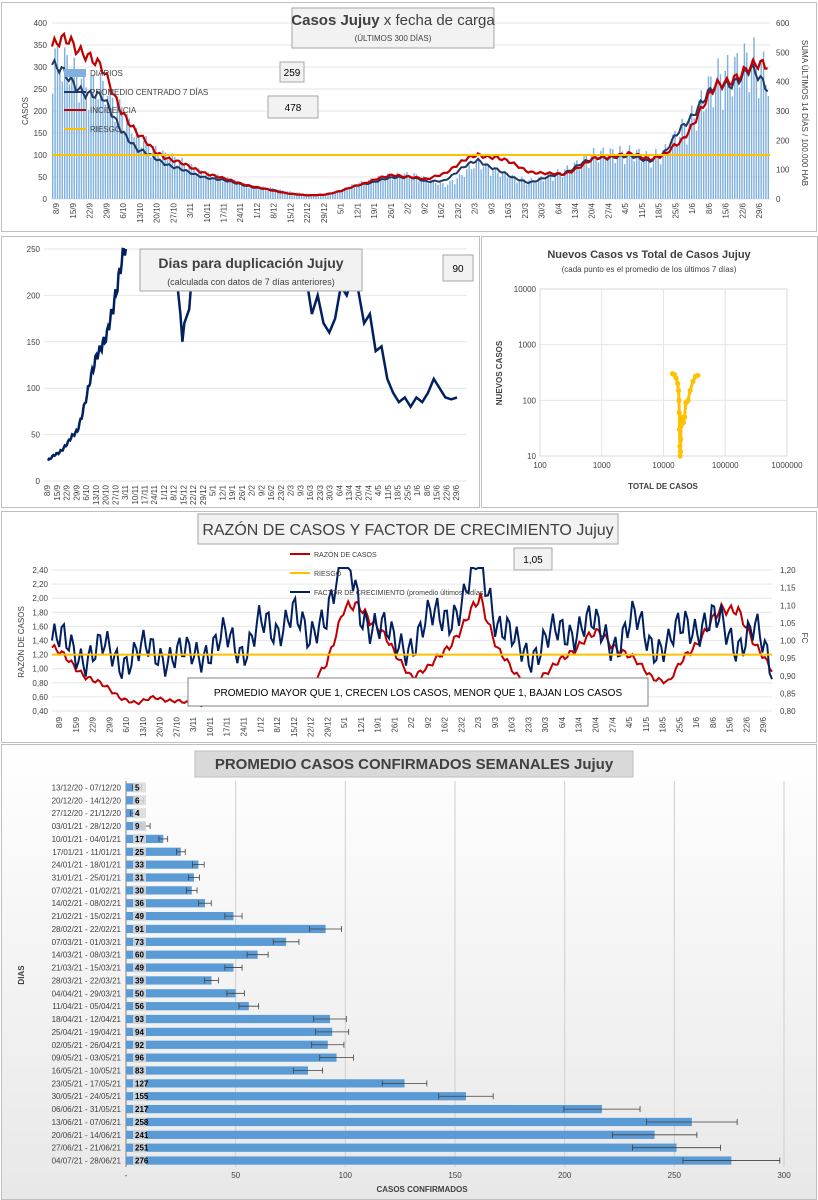  What do you see at coordinates (41, 67) in the screenshot?
I see `y-tick: 300` at bounding box center [41, 67].